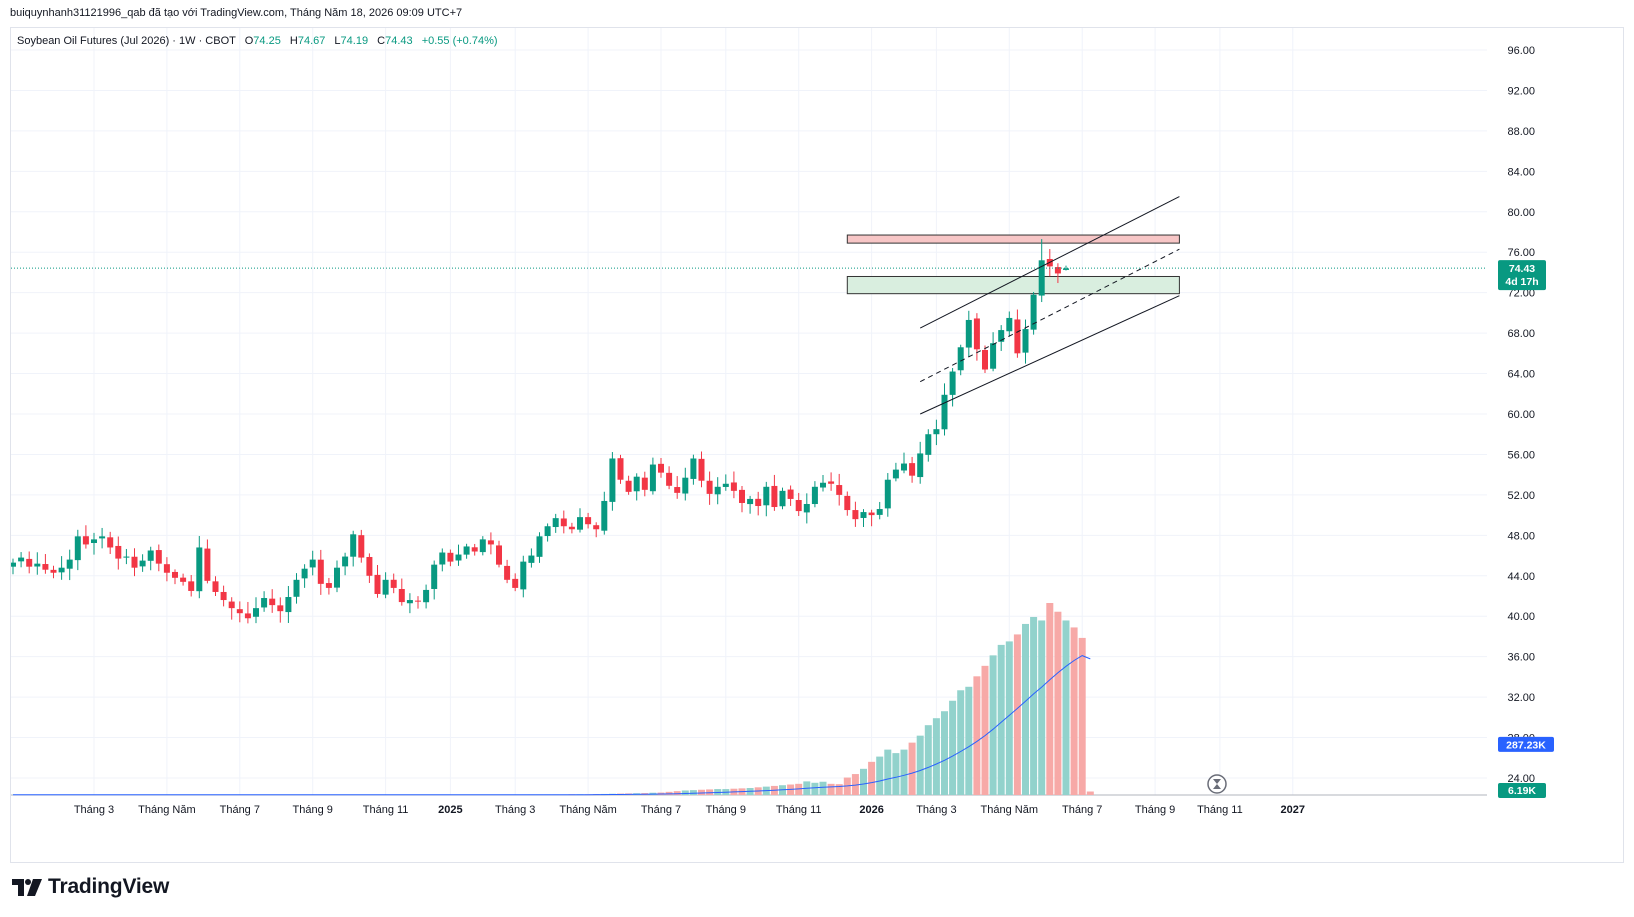 The width and height of the screenshot is (1634, 917). What do you see at coordinates (381, 41) in the screenshot?
I see `close-label: C` at bounding box center [381, 41].